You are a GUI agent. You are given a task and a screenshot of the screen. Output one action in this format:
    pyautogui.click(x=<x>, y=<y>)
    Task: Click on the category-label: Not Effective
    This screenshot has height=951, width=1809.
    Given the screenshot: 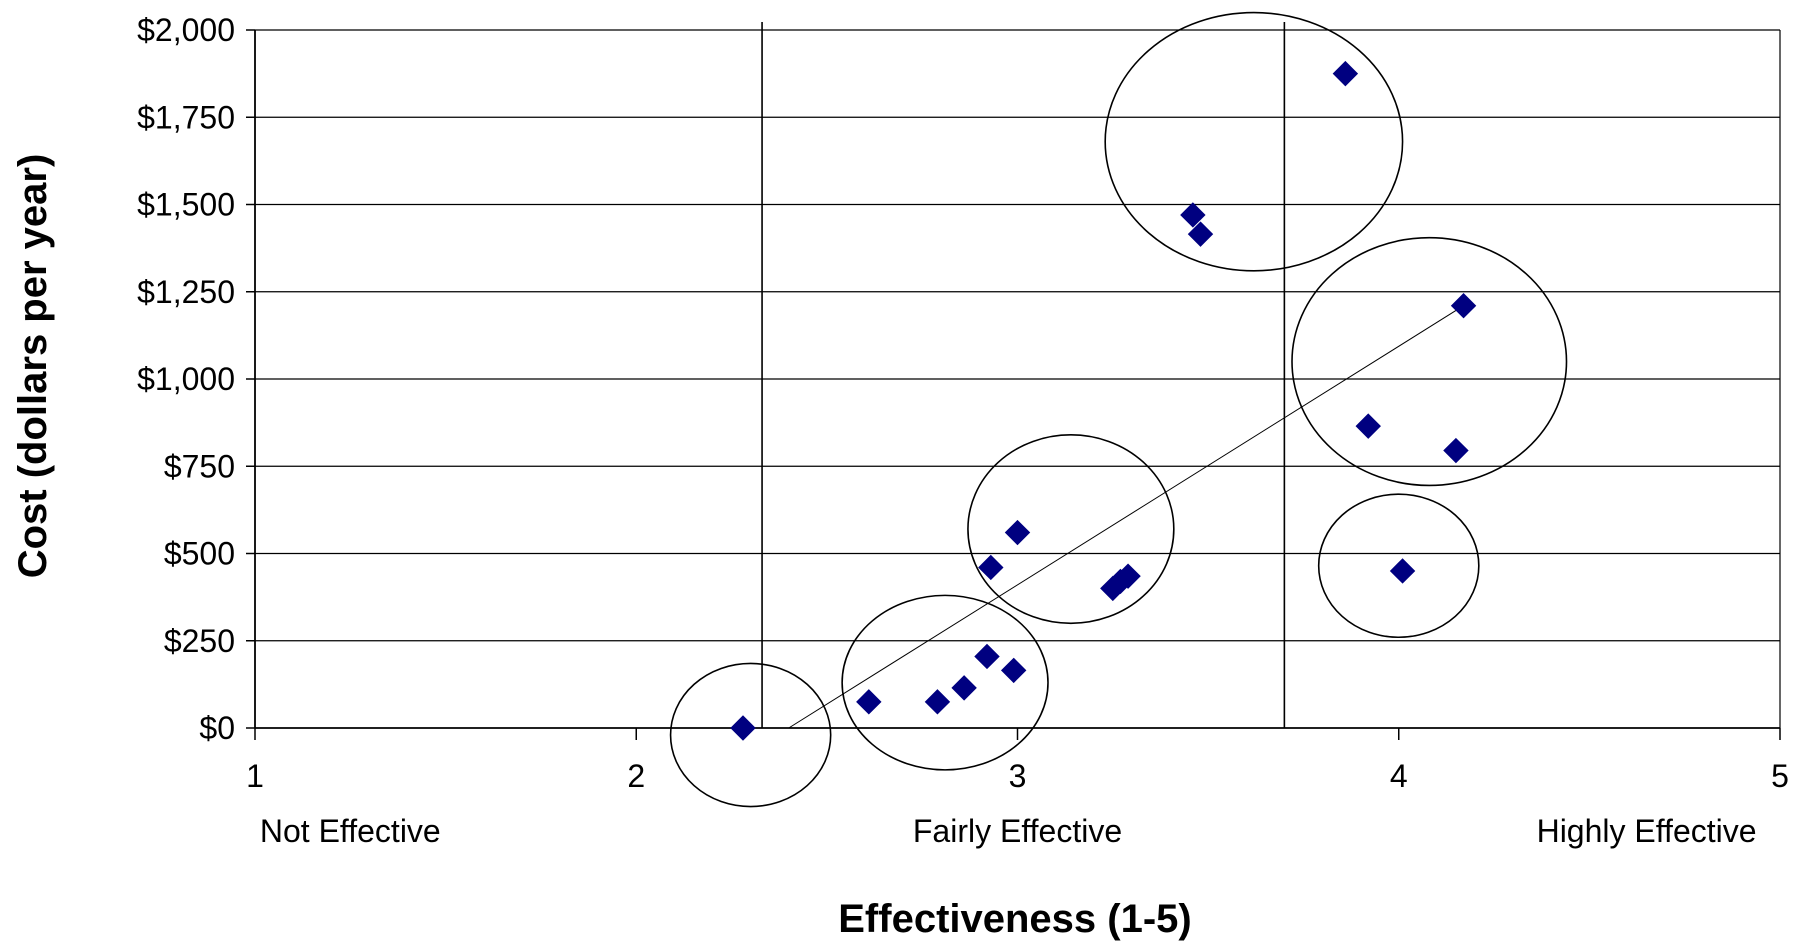 What is the action you would take?
    pyautogui.click(x=350, y=831)
    